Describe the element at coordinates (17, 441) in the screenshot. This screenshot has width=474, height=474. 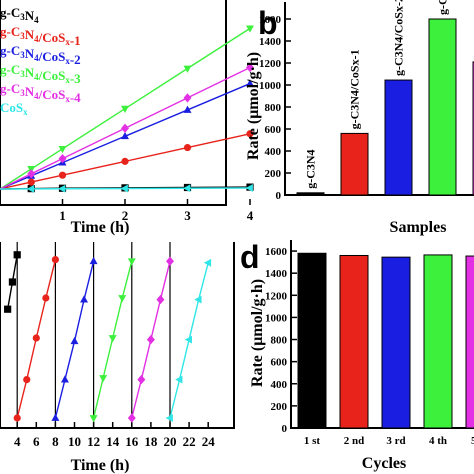
I see `panel-c-x-tick-label: 4` at that location.